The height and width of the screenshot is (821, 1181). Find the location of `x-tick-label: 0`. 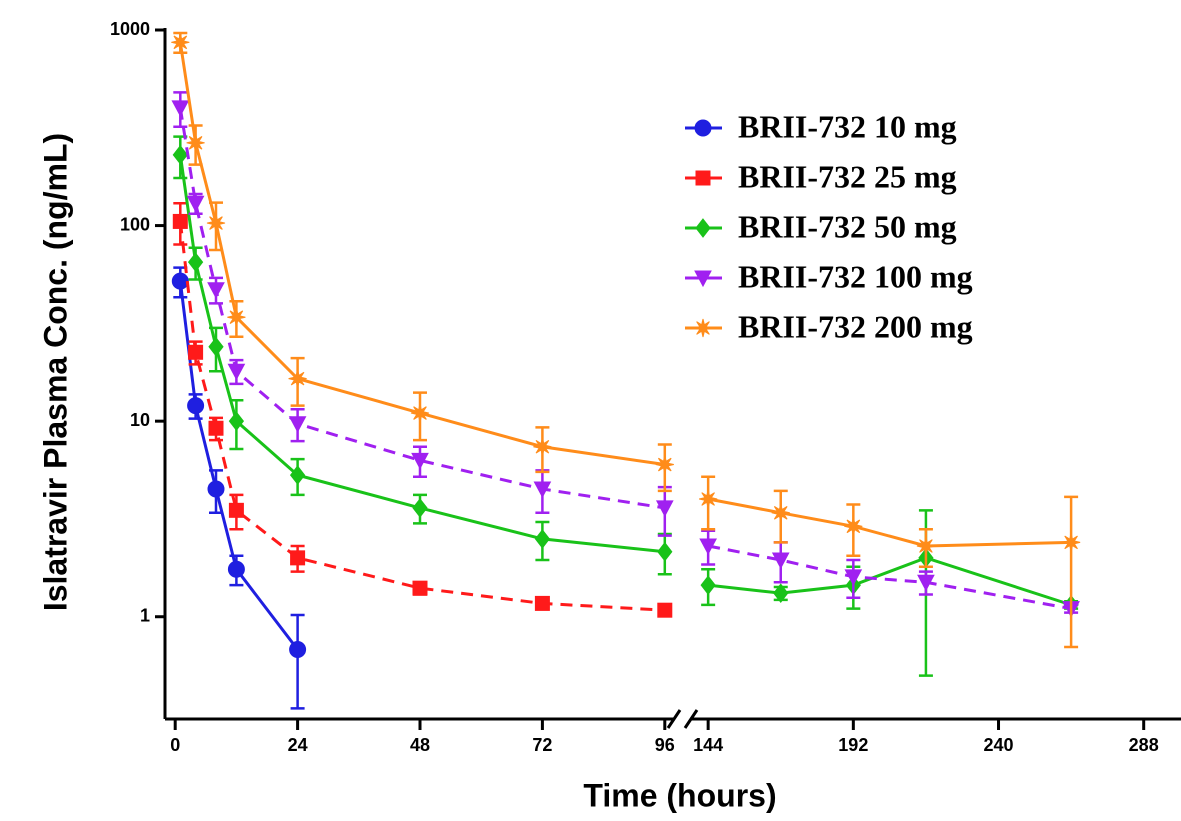

x-tick-label: 0 is located at coordinates (175, 745).